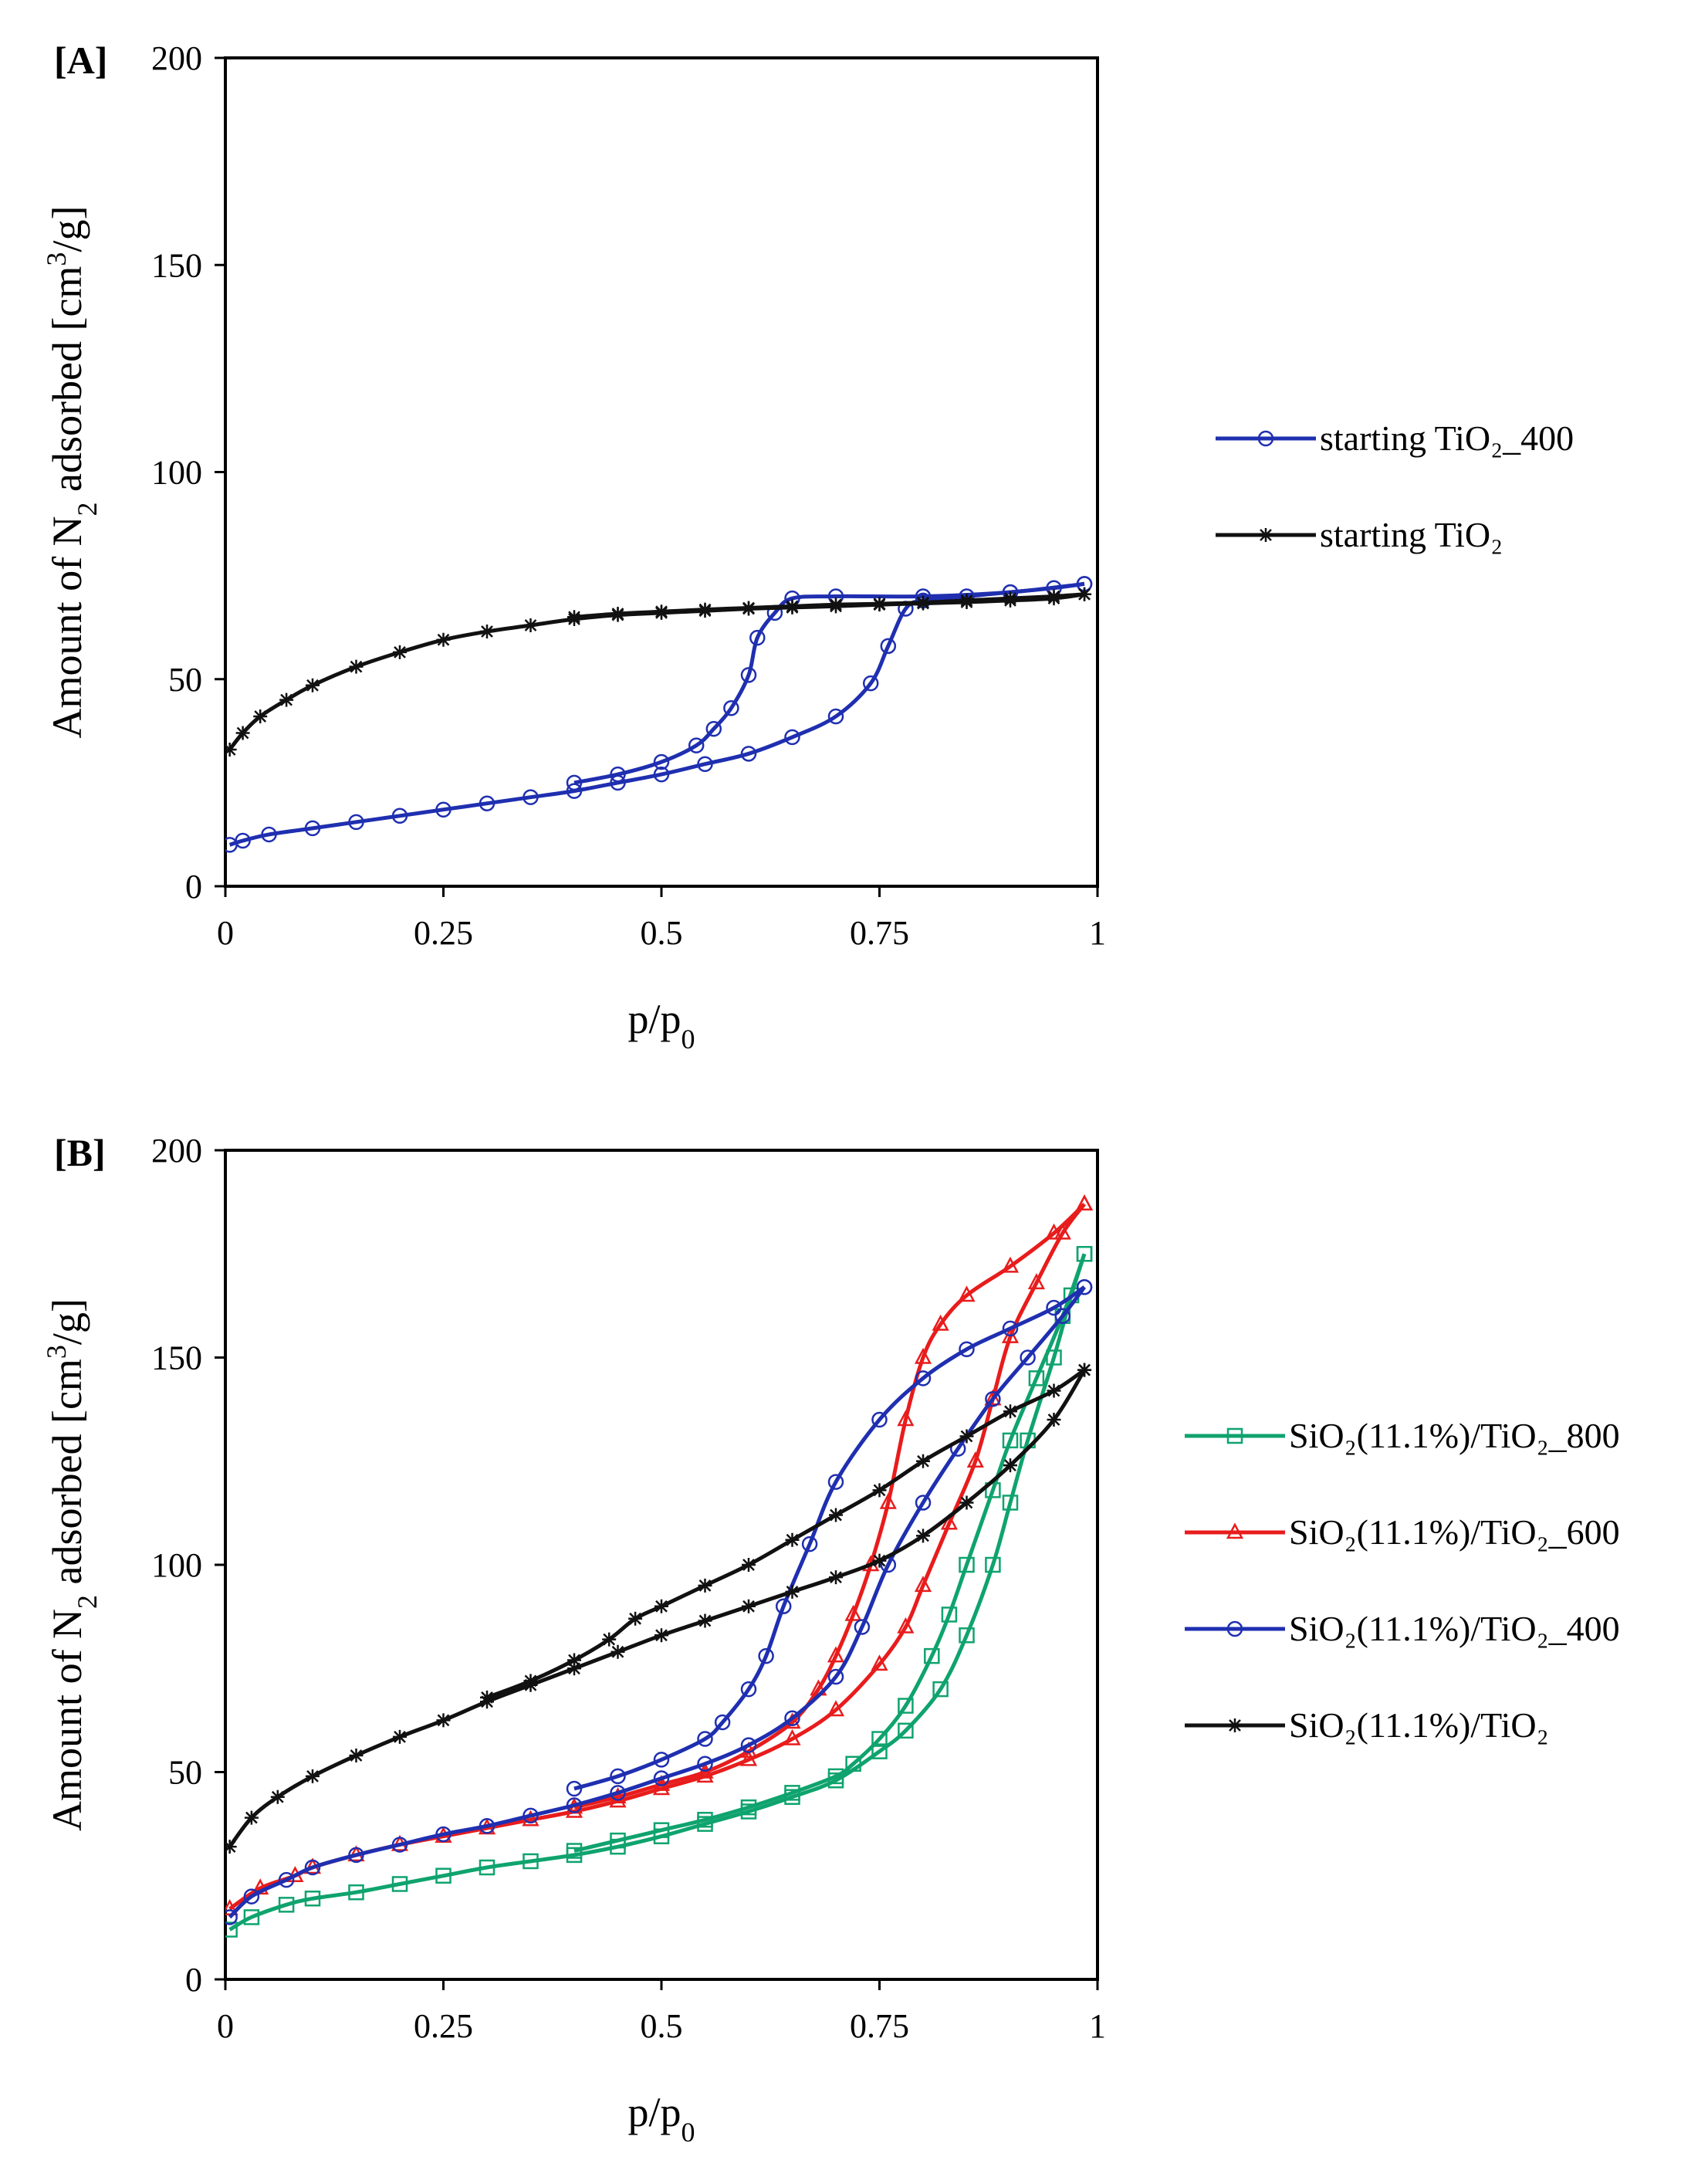 The height and width of the screenshot is (2177, 1708). Describe the element at coordinates (176, 58) in the screenshot. I see `y-tick-label: 200` at that location.